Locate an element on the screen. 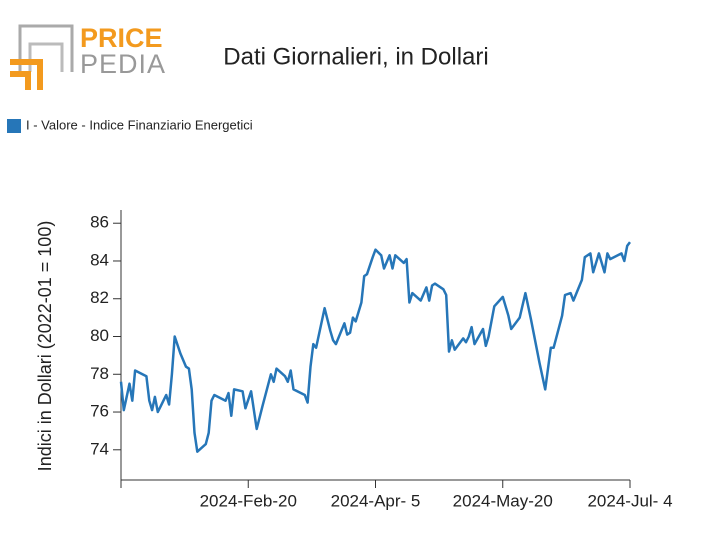 This screenshot has height=560, width=712. y-axis-label: Indici in Dollari (2022-01 = 100) is located at coordinates (45, 346).